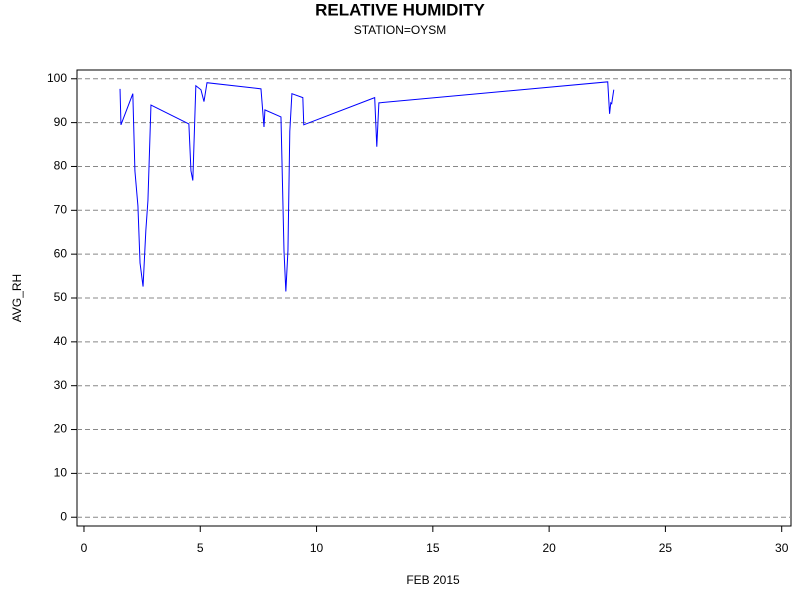 The height and width of the screenshot is (600, 800). Describe the element at coordinates (61, 166) in the screenshot. I see `y-tick-label: 80` at that location.